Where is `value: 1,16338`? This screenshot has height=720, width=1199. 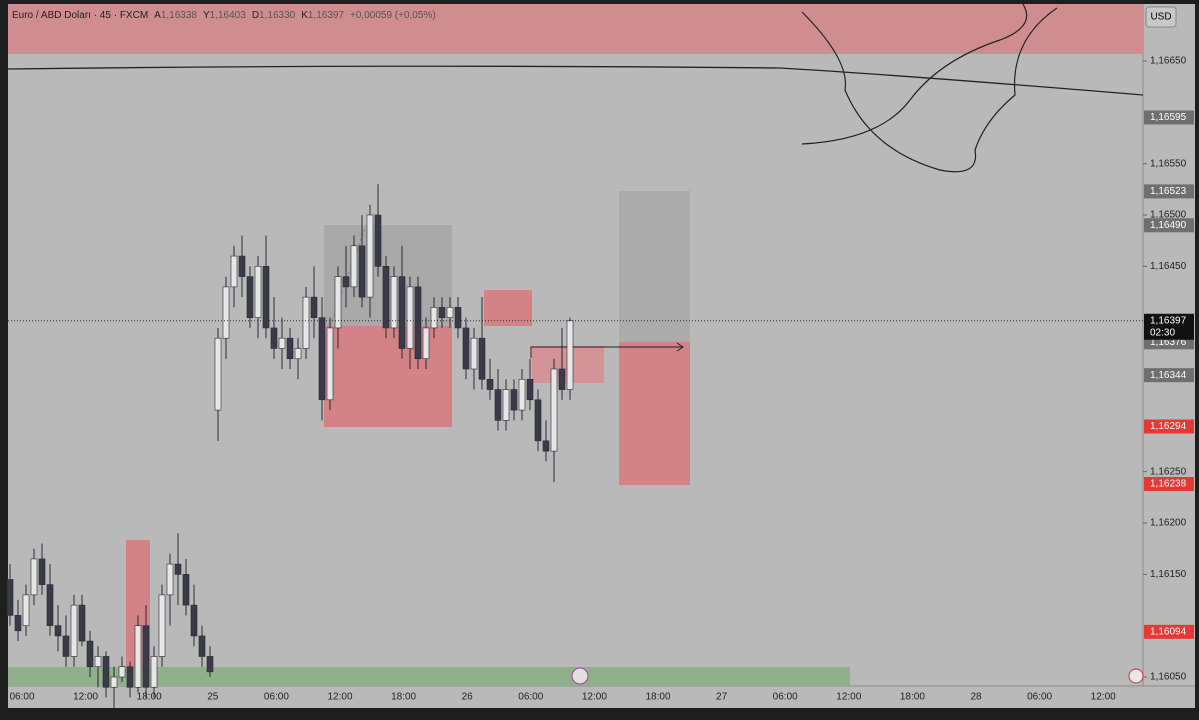
value: 1,16338 is located at coordinates (179, 15).